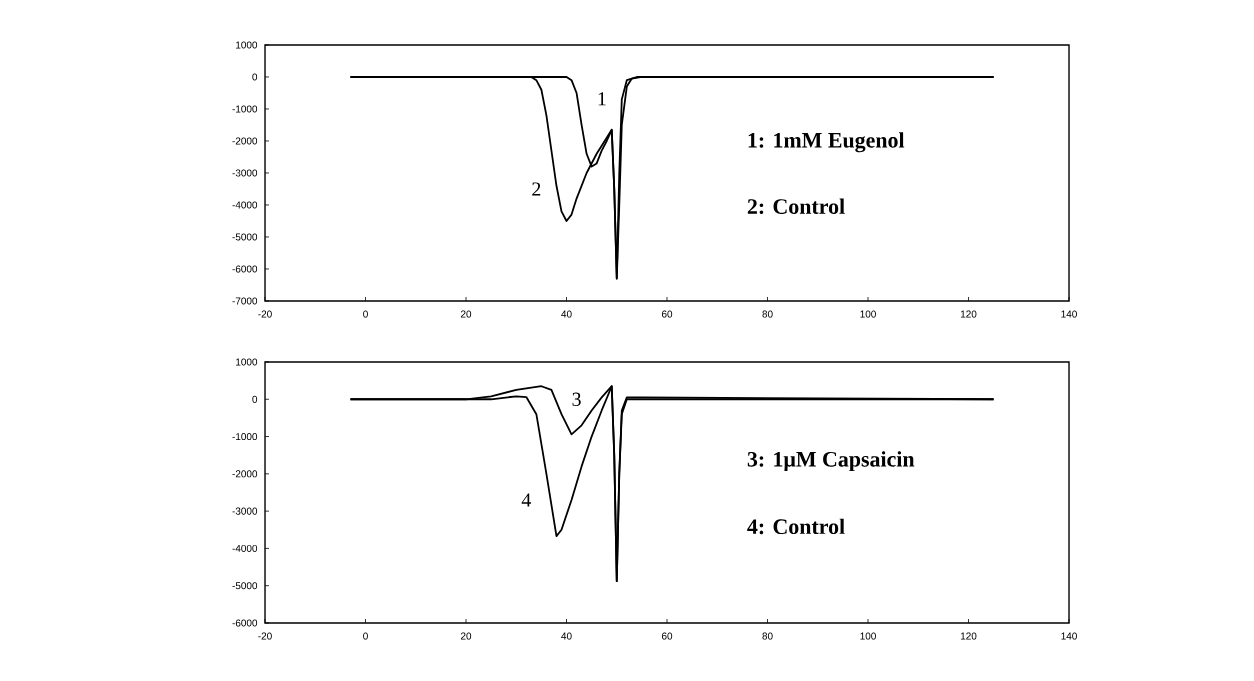  I want to click on series-label: 1, so click(602, 99).